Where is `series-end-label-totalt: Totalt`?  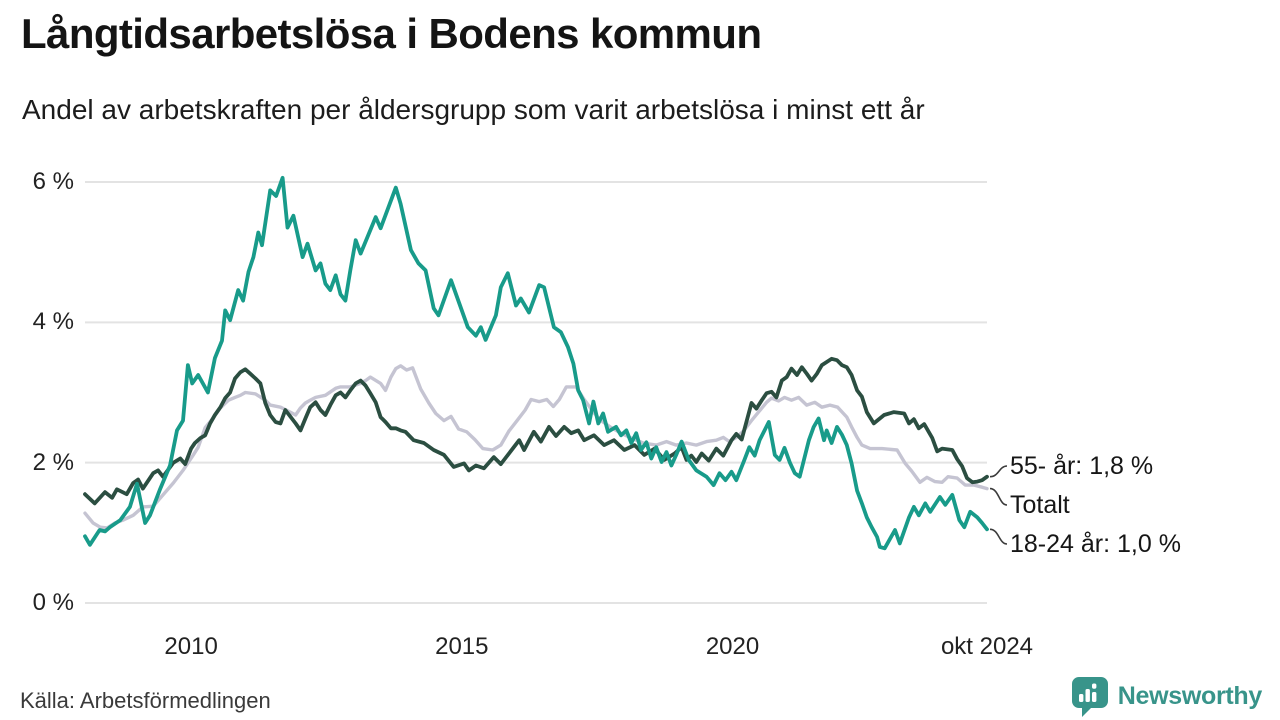
series-end-label-totalt: Totalt is located at coordinates (1040, 505).